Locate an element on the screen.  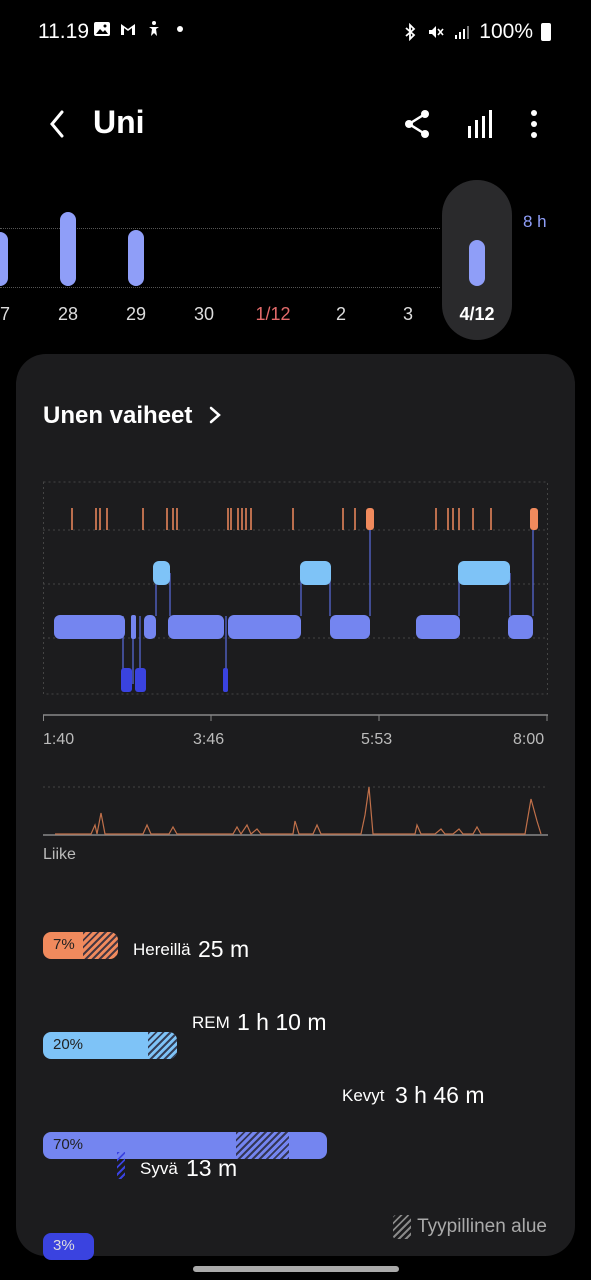
rem-value: 1 h 10 m is located at coordinates (282, 1022).